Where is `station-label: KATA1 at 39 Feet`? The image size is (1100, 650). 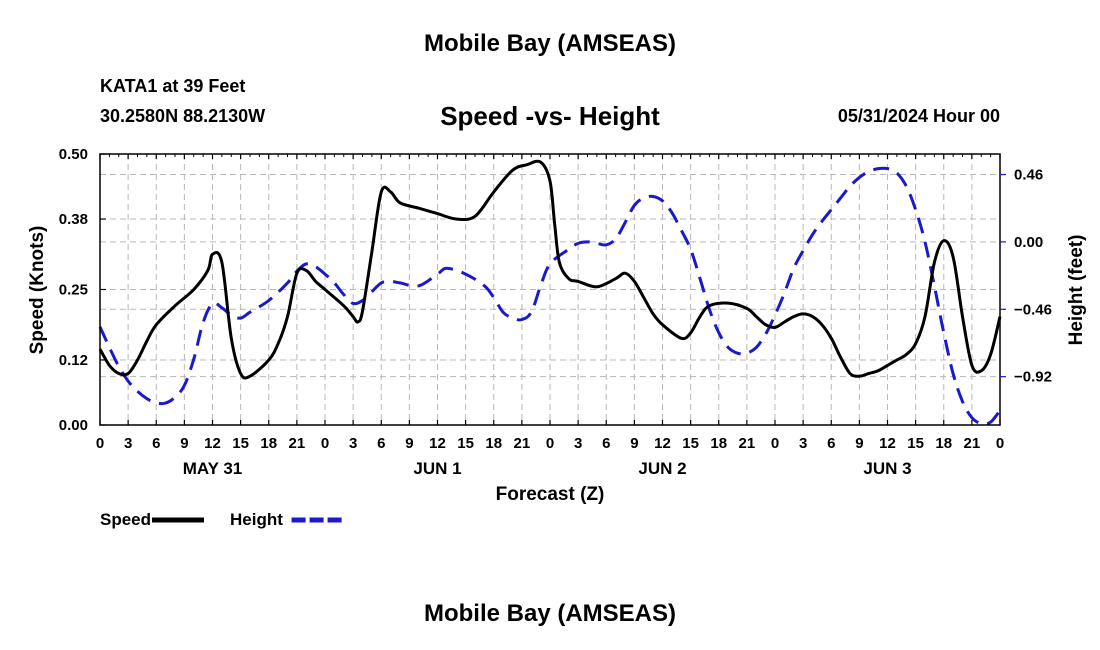 station-label: KATA1 at 39 Feet is located at coordinates (173, 86).